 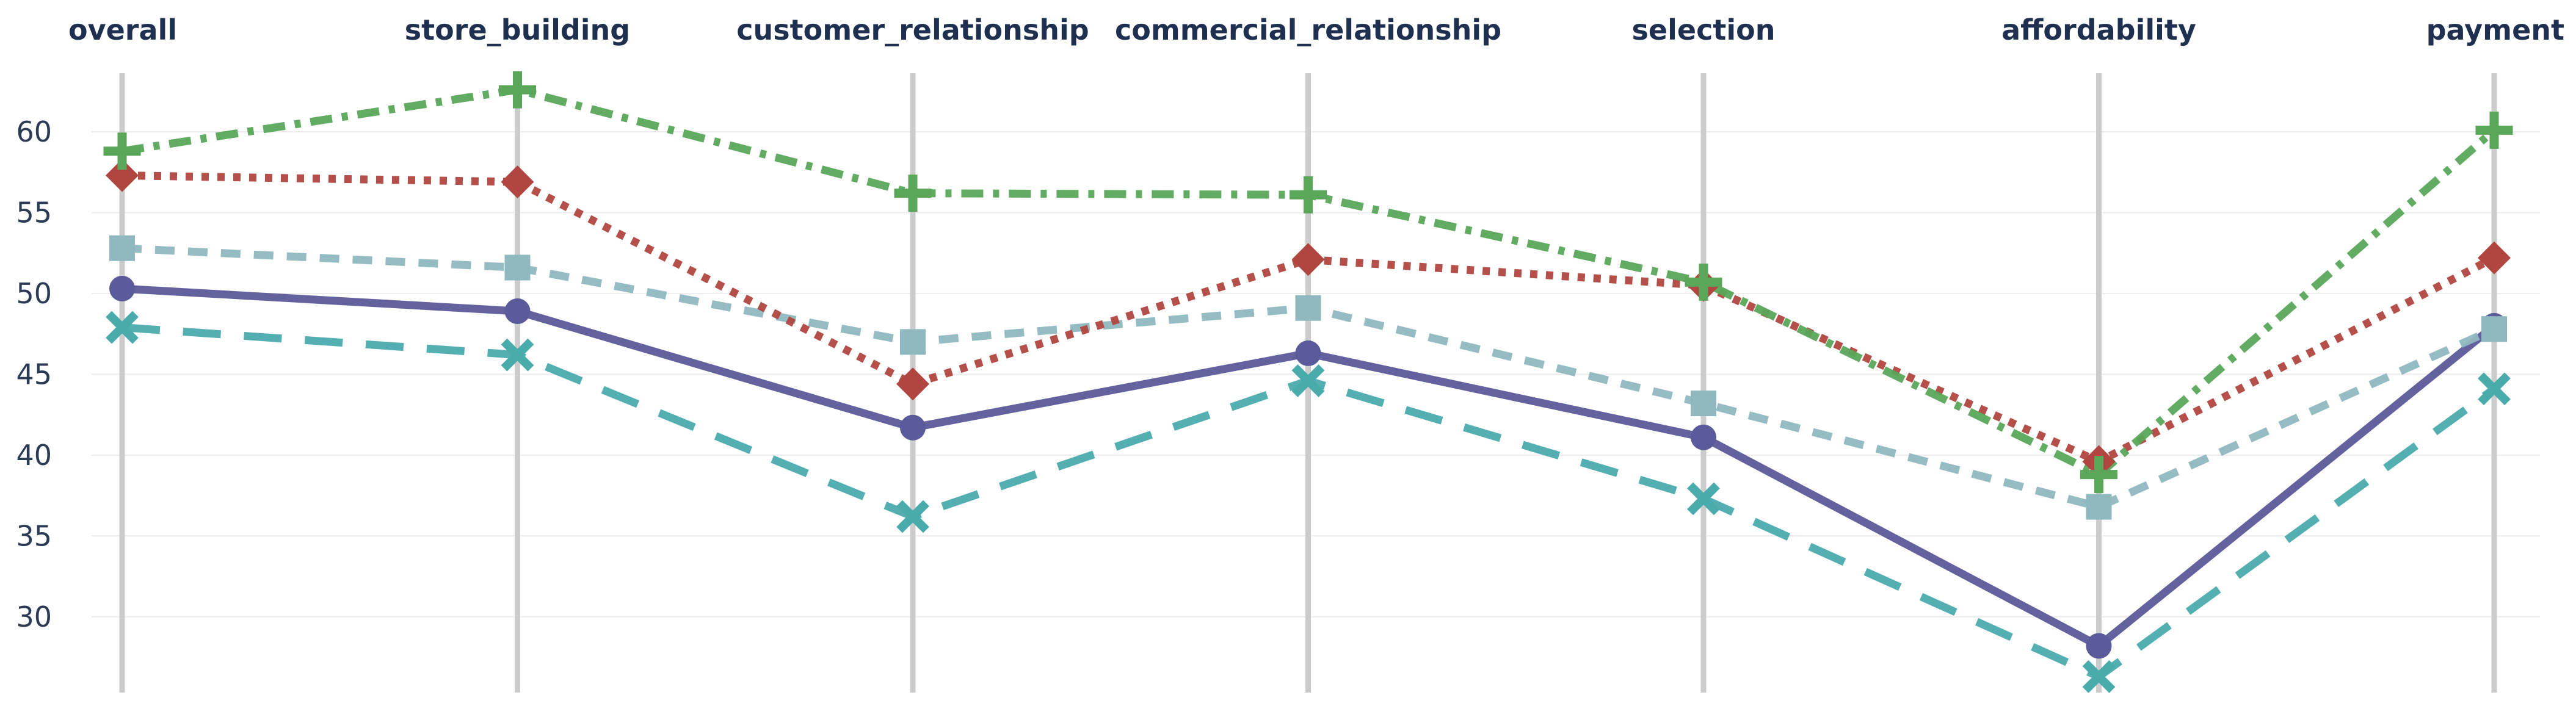 I want to click on category-label: affordability, so click(x=2098, y=29).